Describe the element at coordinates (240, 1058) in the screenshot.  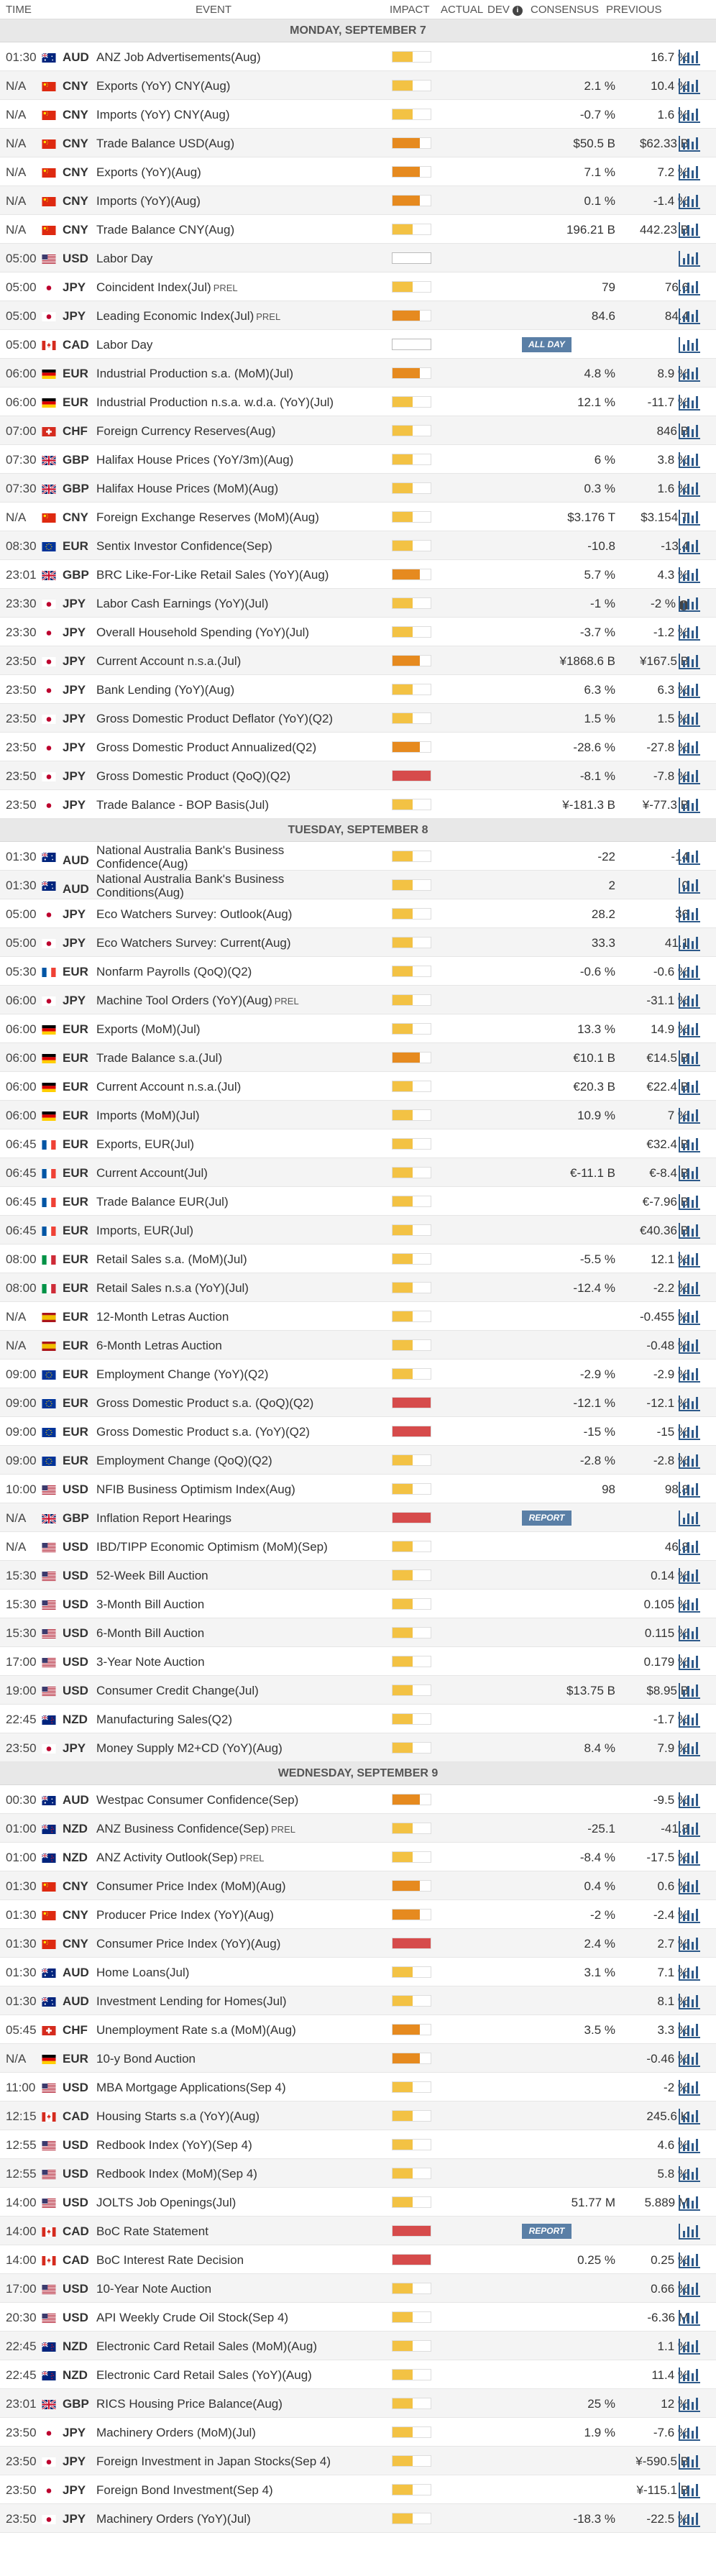
I see `event-name: Trade Balance s.a.(Jul)` at that location.